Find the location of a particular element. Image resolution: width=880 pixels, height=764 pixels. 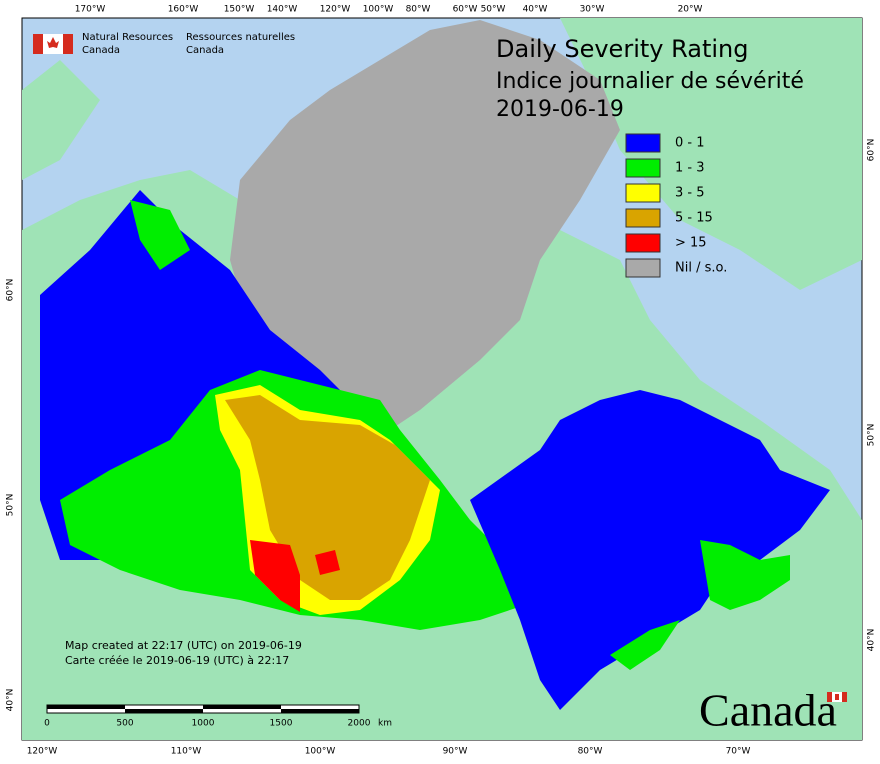

scale-unit: km is located at coordinates (385, 724).